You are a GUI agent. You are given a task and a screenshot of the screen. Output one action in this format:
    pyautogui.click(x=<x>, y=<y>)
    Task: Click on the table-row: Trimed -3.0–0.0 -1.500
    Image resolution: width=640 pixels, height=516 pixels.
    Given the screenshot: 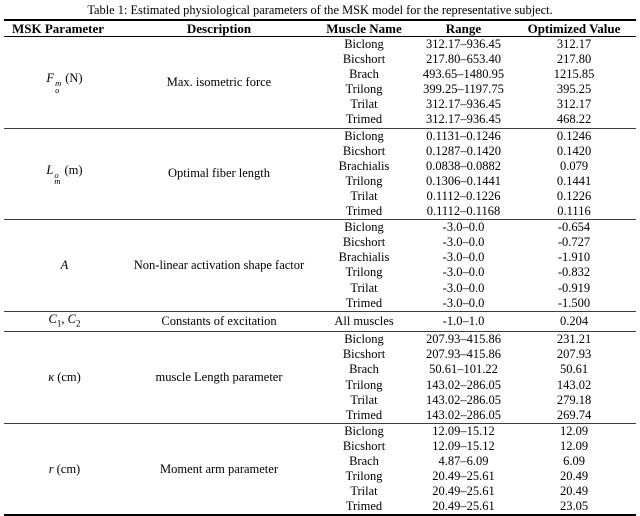 What is the action you would take?
    pyautogui.click(x=320, y=304)
    